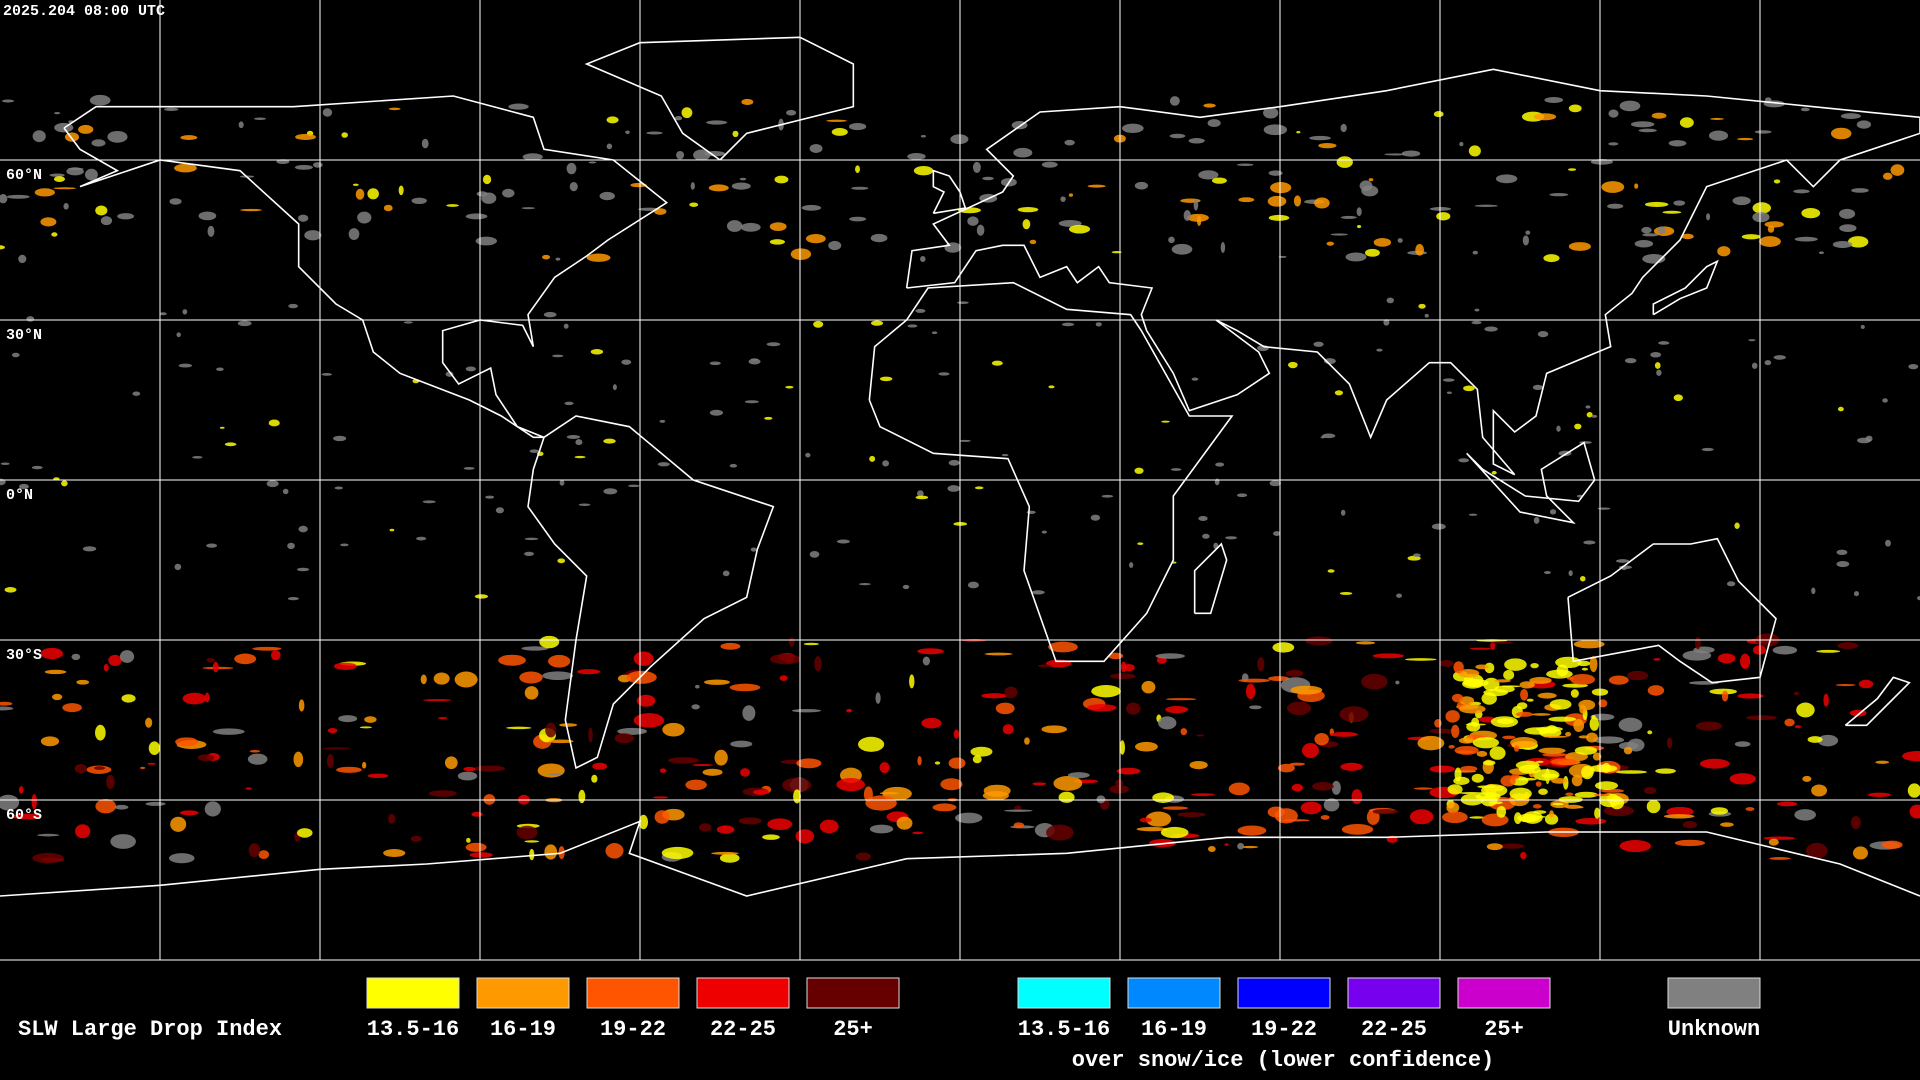 This screenshot has width=1920, height=1080. I want to click on legend-label: 25+, so click(1504, 1029).